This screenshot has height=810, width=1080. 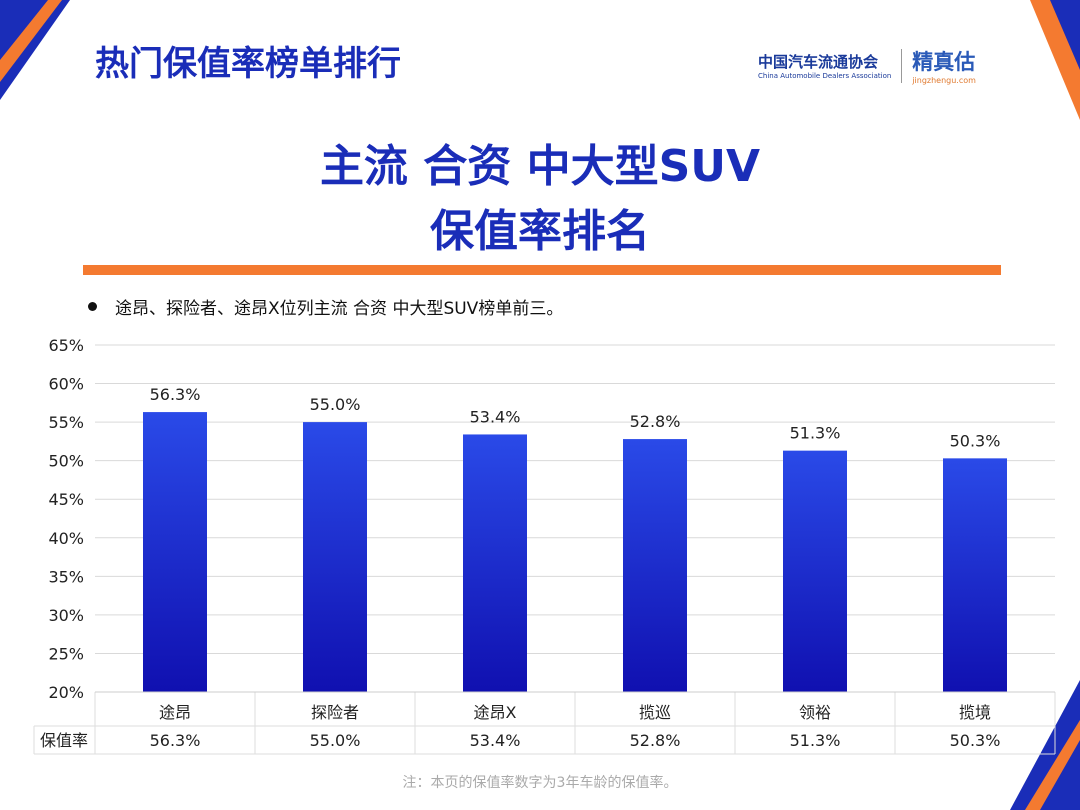 What do you see at coordinates (92, 306) in the screenshot?
I see `bullet-icon` at bounding box center [92, 306].